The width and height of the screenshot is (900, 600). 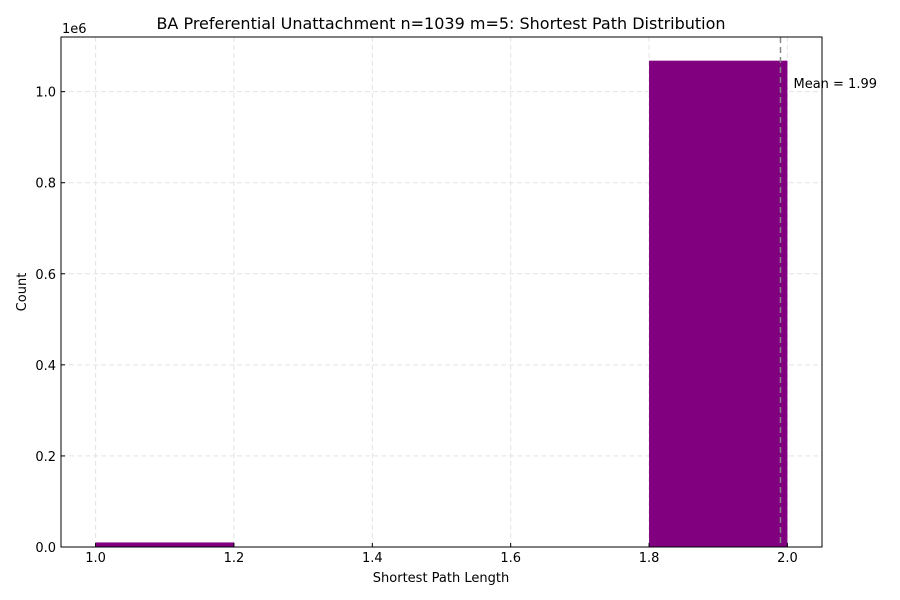 What do you see at coordinates (510, 558) in the screenshot?
I see `x-tick-label: 1.6` at bounding box center [510, 558].